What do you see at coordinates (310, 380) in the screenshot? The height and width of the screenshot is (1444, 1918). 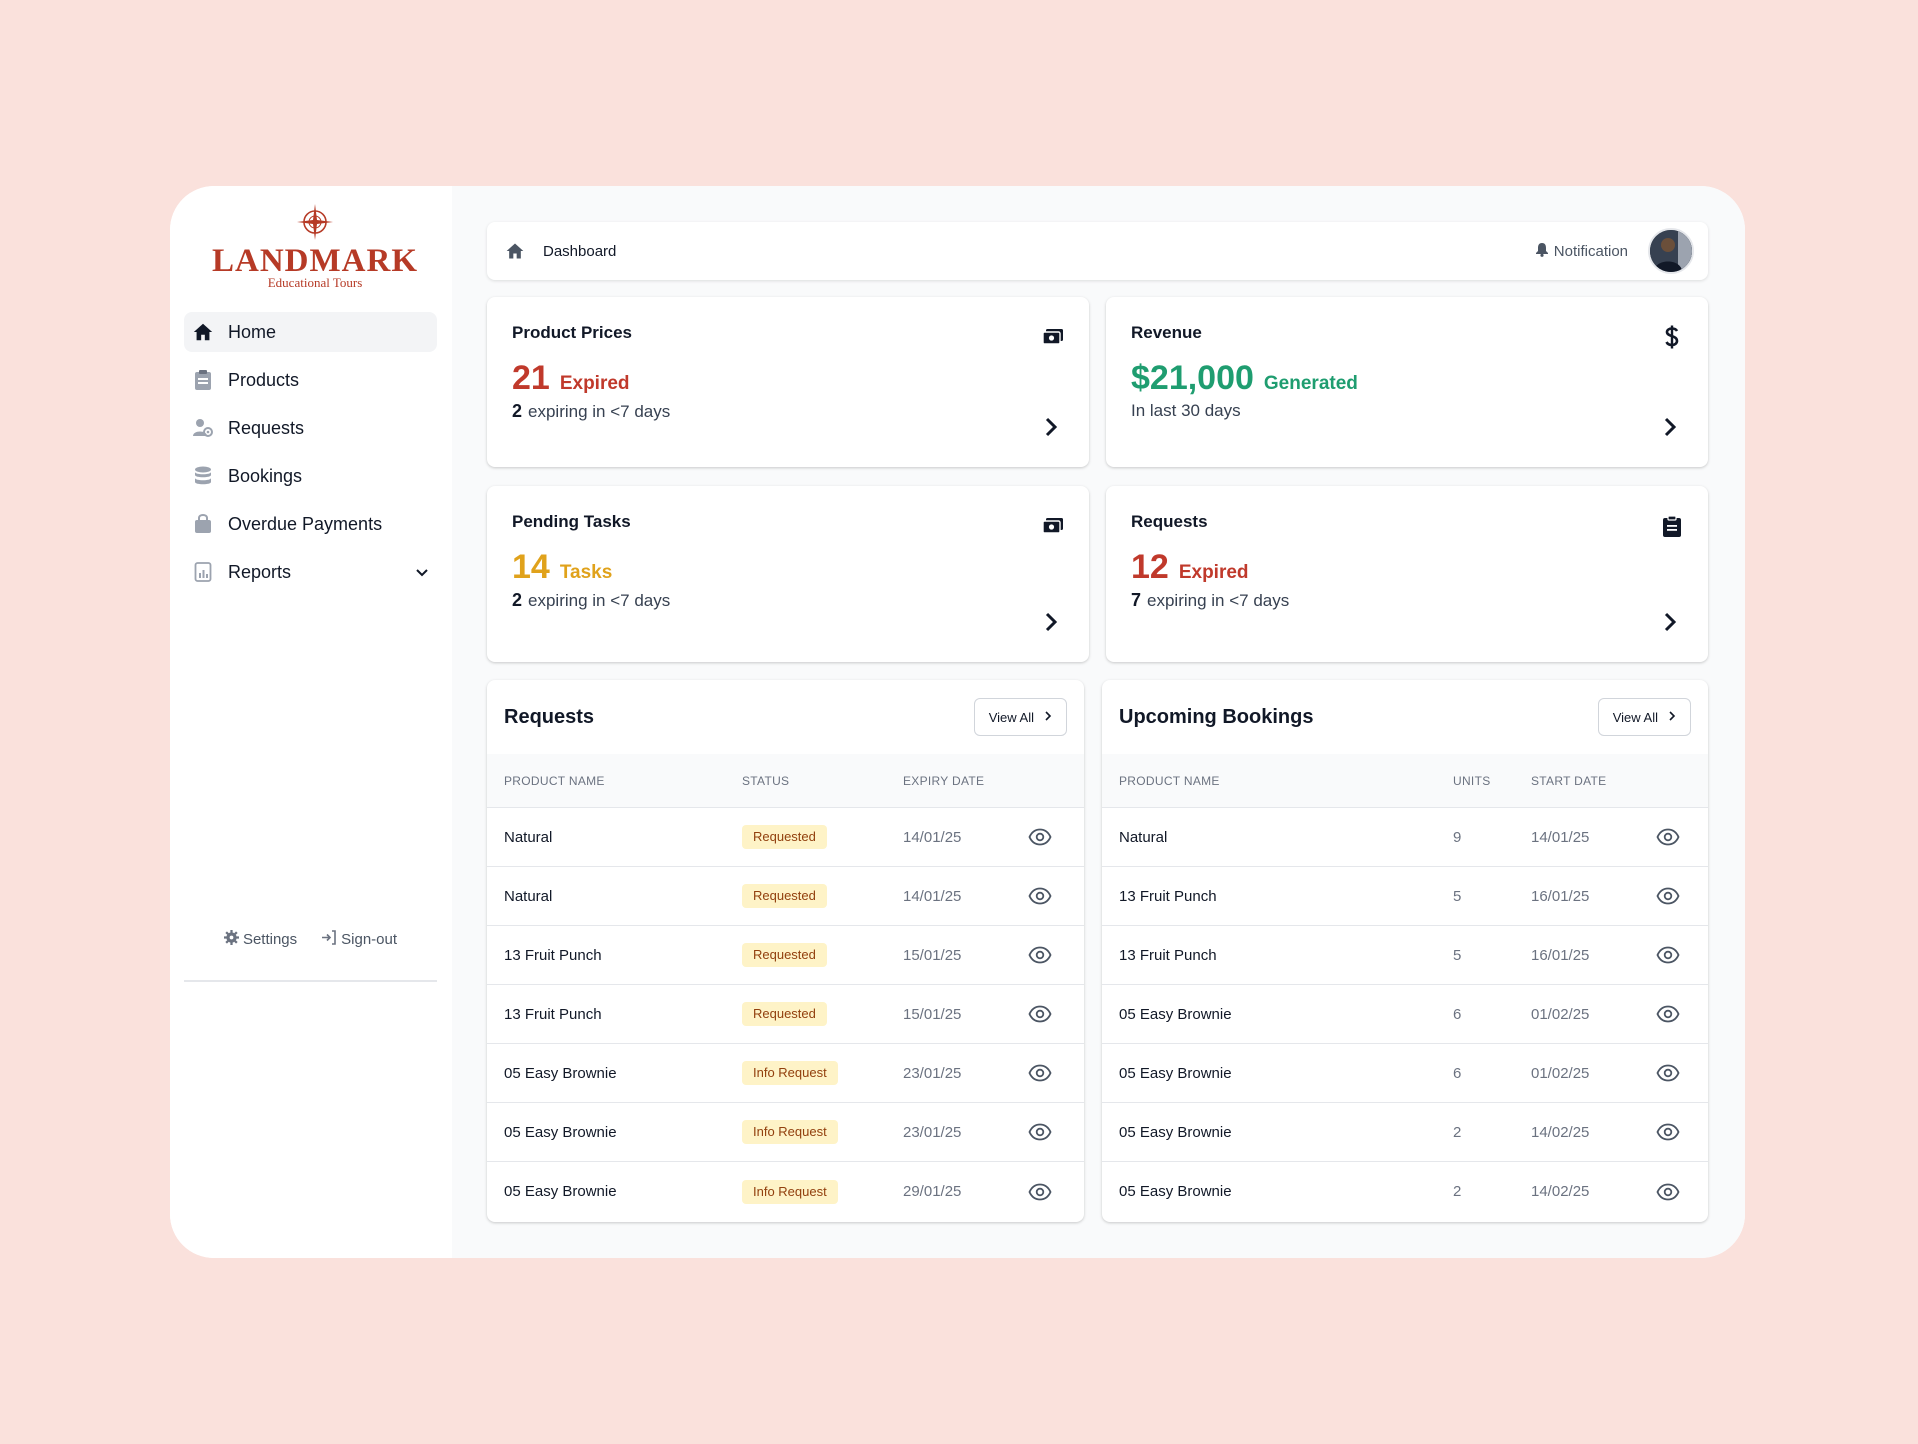 I see `sidebar-item-products: Products` at bounding box center [310, 380].